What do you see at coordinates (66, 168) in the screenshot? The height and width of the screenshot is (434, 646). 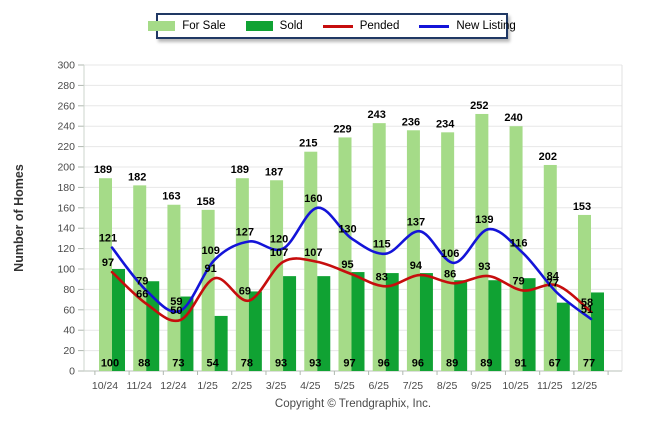 I see `svg-text: 200` at bounding box center [66, 168].